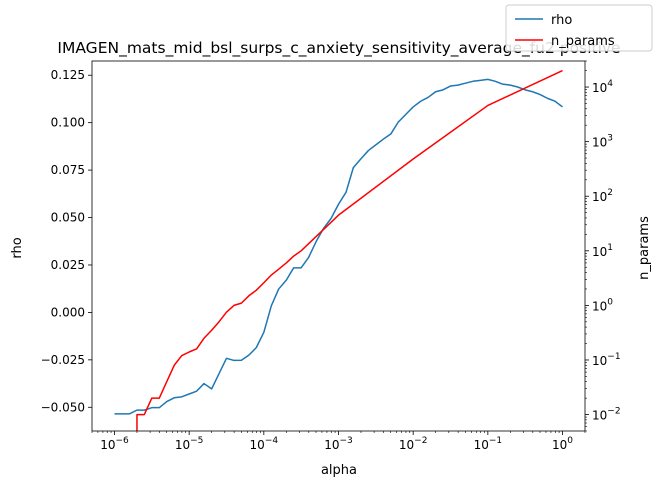 This screenshot has width=658, height=488. Describe the element at coordinates (63, 407) in the screenshot. I see `y-left-tick-label: −0.050` at that location.